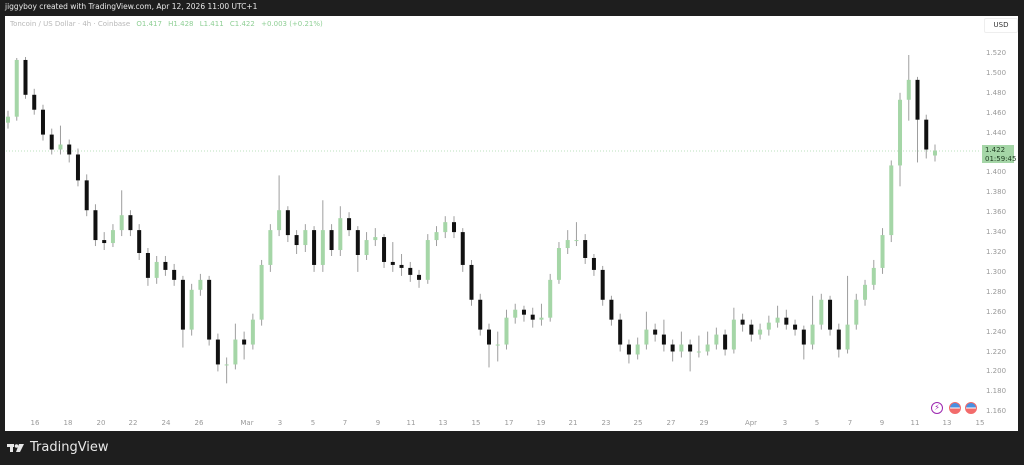 The height and width of the screenshot is (465, 1024). Describe the element at coordinates (181, 24) in the screenshot. I see `ohlc-high: H1.428` at that location.